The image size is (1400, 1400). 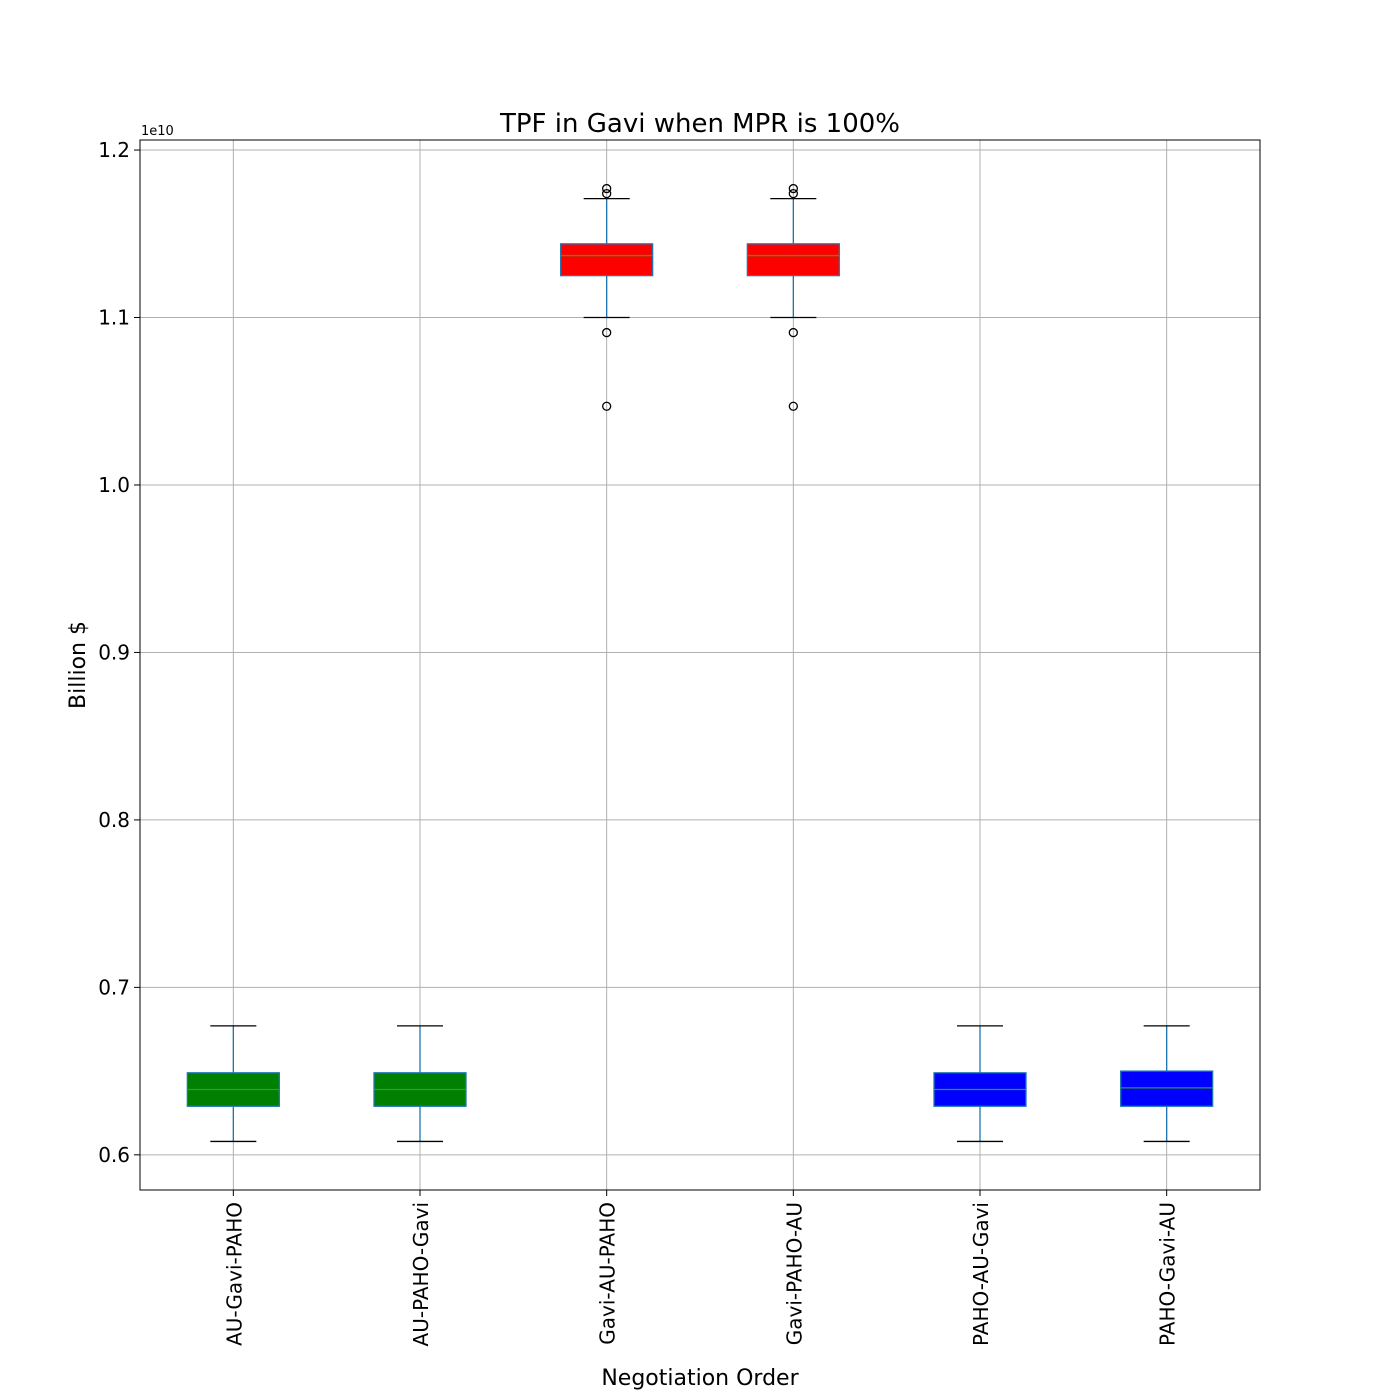 I want to click on box-PAHO-AU-Gavi, so click(x=980, y=1084).